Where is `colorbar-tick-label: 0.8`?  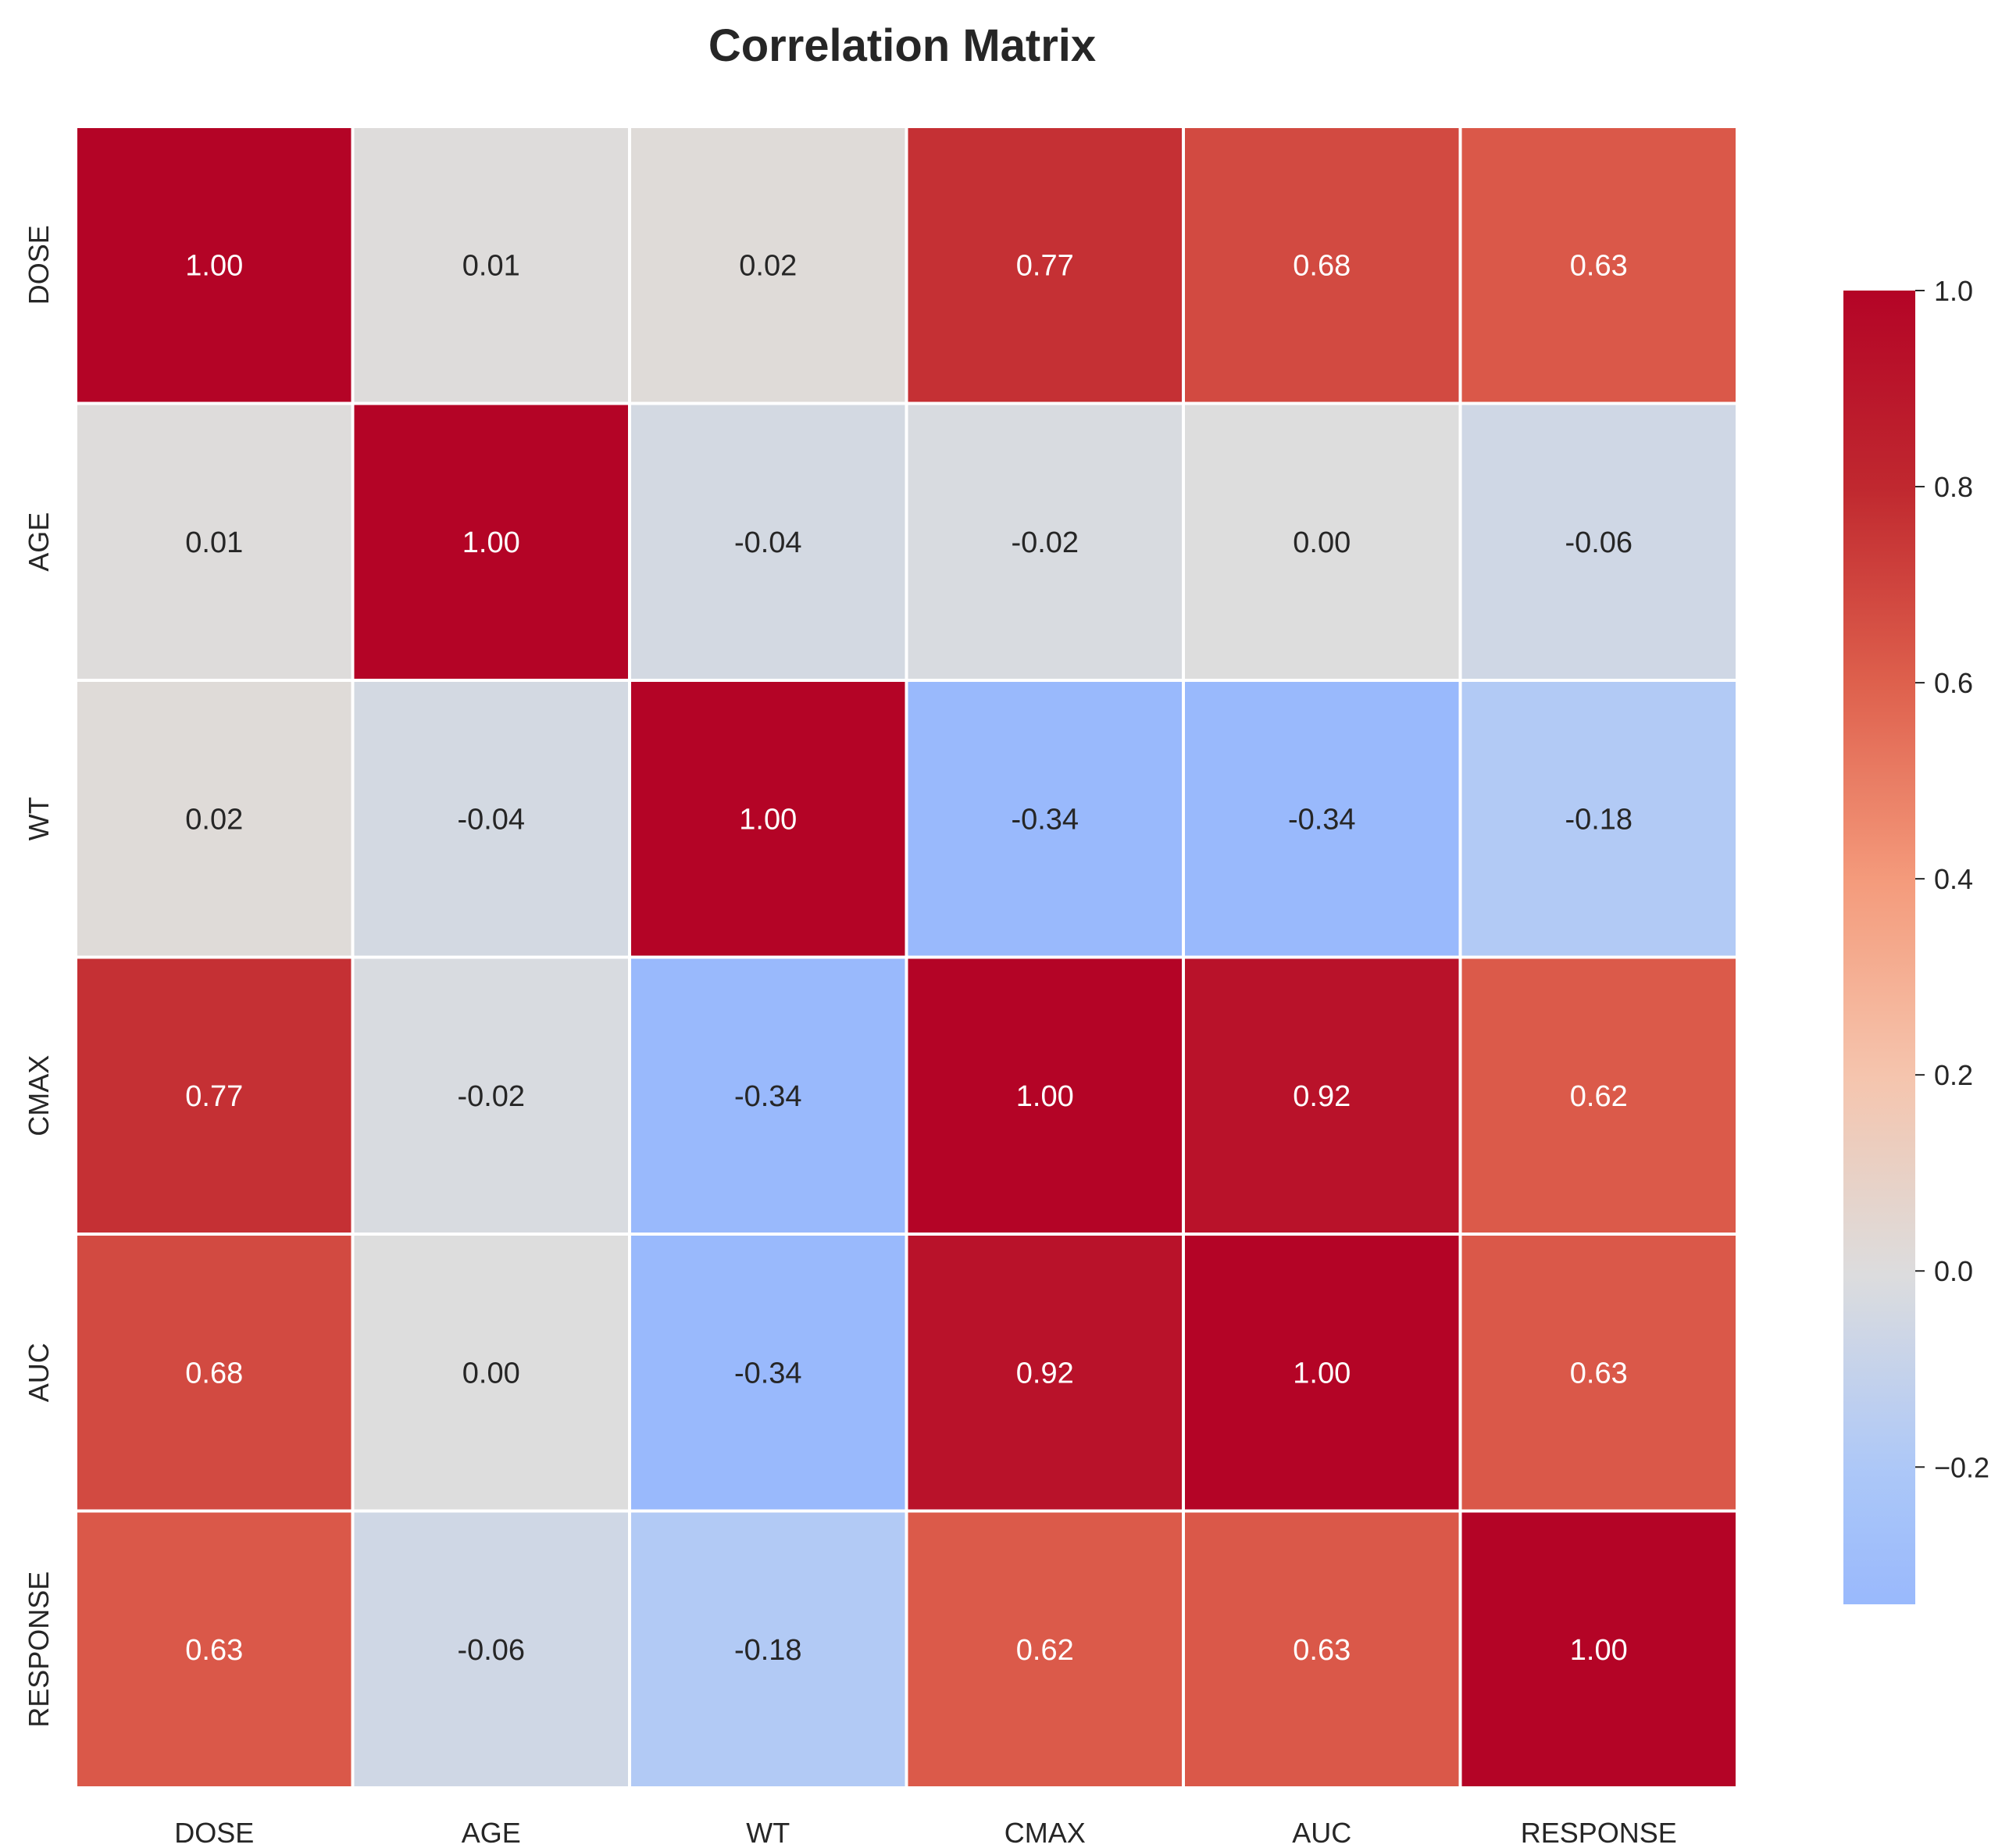 colorbar-tick-label: 0.8 is located at coordinates (1953, 487).